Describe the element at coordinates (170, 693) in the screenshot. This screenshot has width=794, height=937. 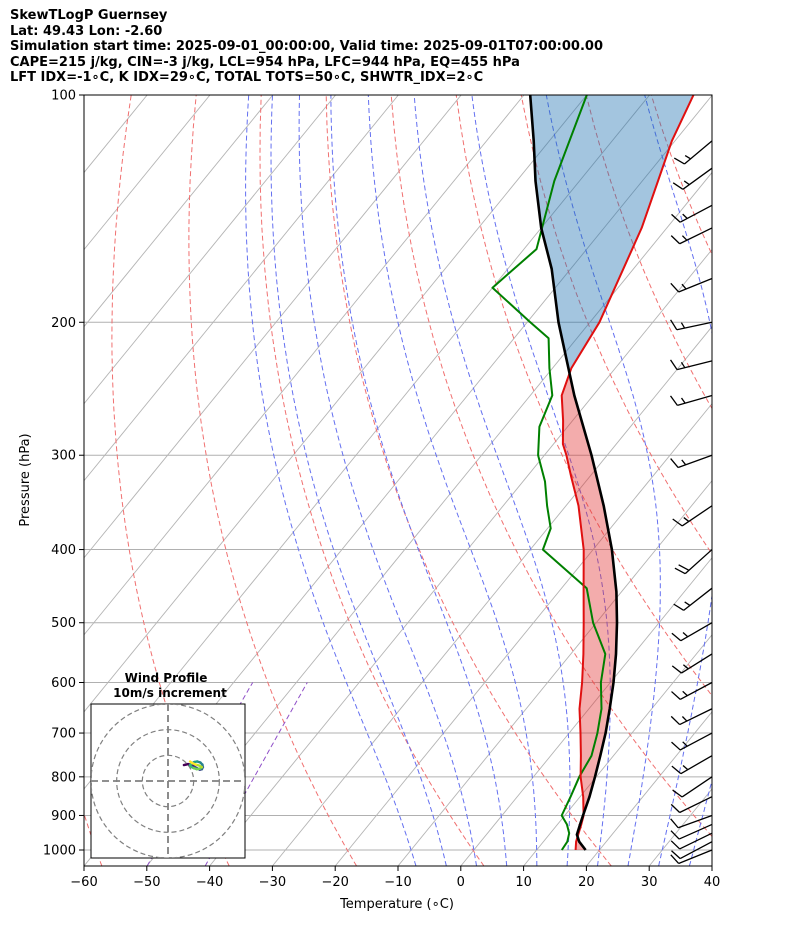
I see `inset-subtitle: 10m/s increment` at that location.